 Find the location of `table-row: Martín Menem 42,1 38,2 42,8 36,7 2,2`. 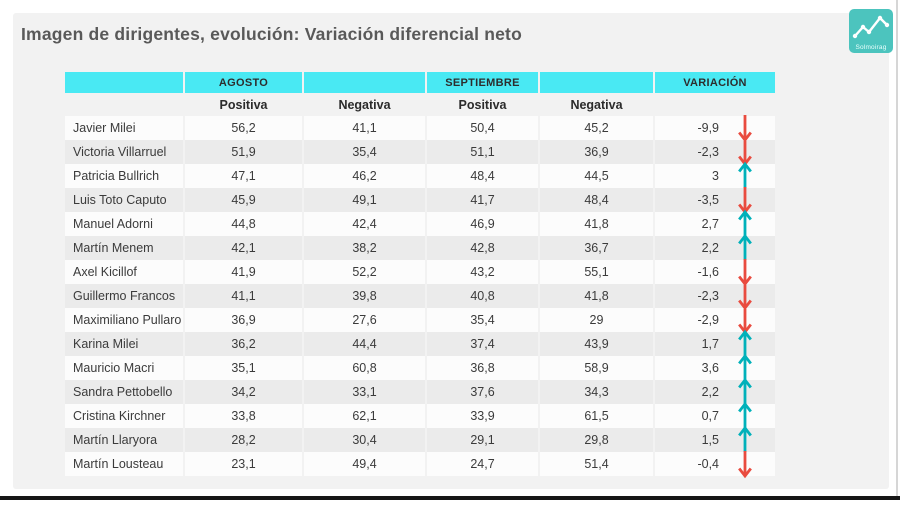

table-row: Martín Menem 42,1 38,2 42,8 36,7 2,2 is located at coordinates (420, 247).